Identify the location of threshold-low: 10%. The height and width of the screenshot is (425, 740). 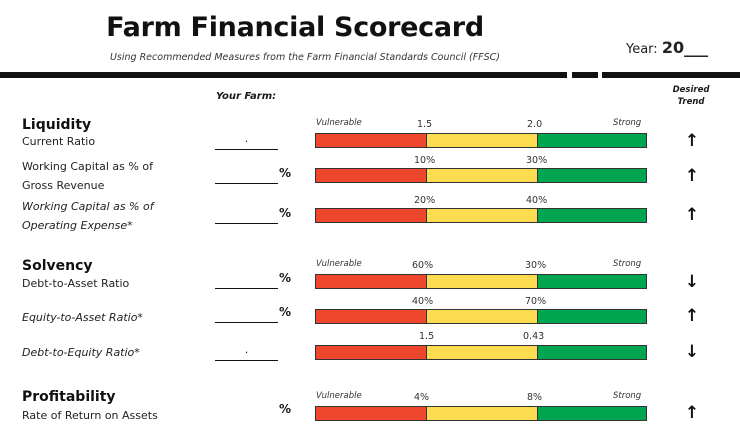
(425, 160).